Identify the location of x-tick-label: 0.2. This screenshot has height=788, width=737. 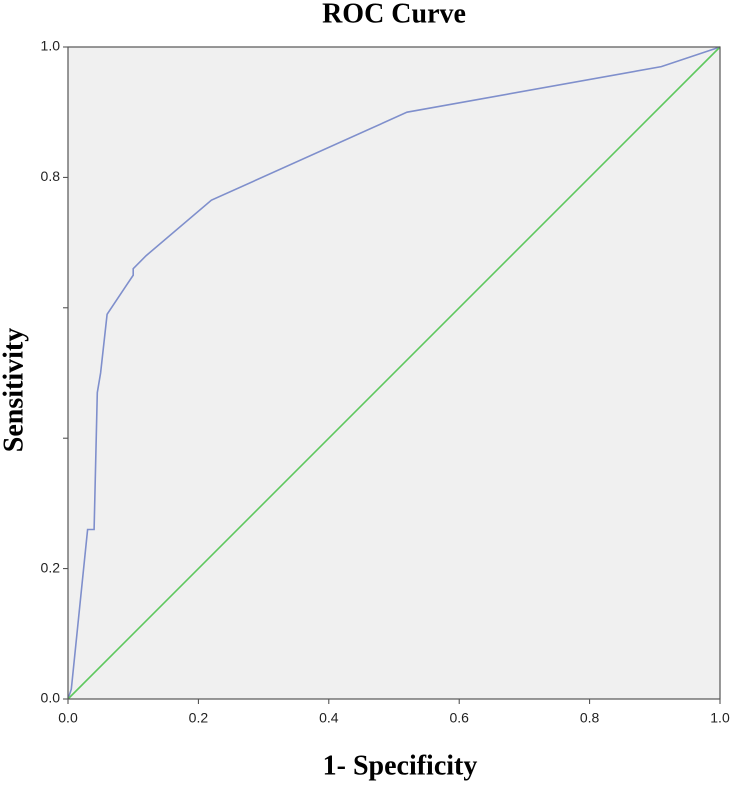
(199, 718).